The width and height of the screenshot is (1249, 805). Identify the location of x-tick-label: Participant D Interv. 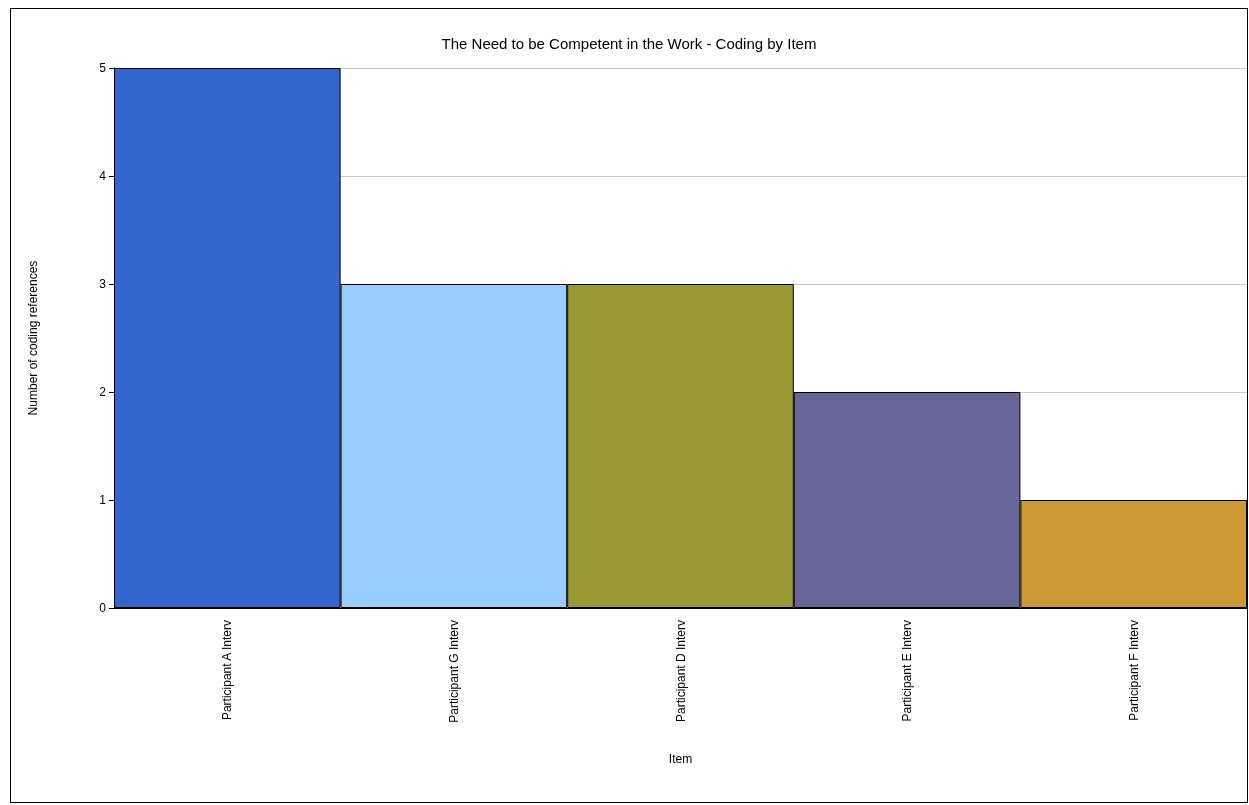
(680, 671).